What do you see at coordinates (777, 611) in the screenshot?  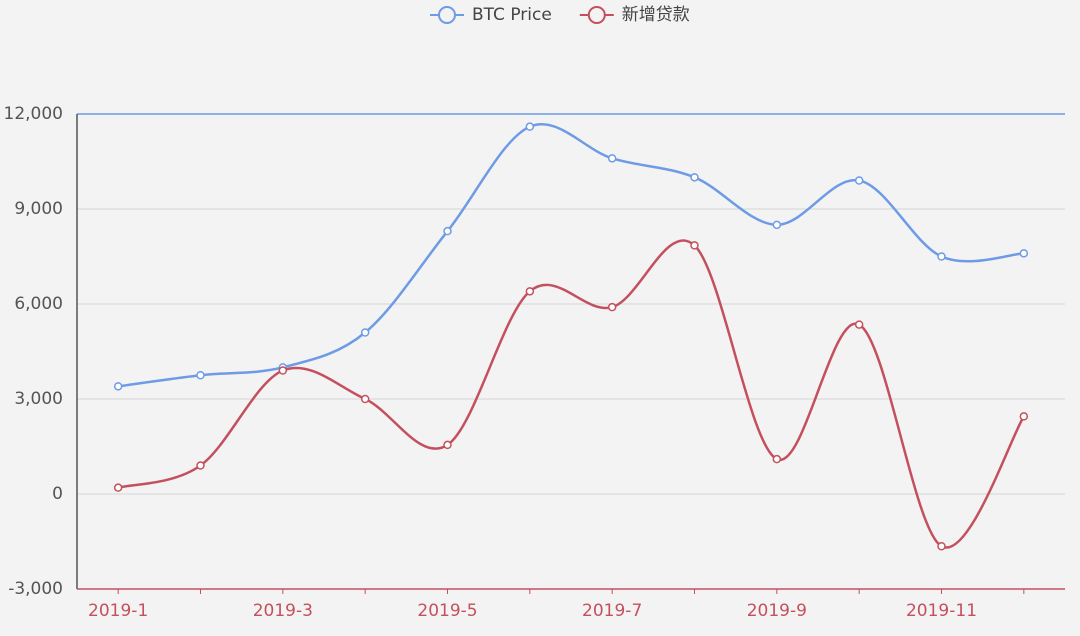 I see `x-tick-label: 2019-9` at bounding box center [777, 611].